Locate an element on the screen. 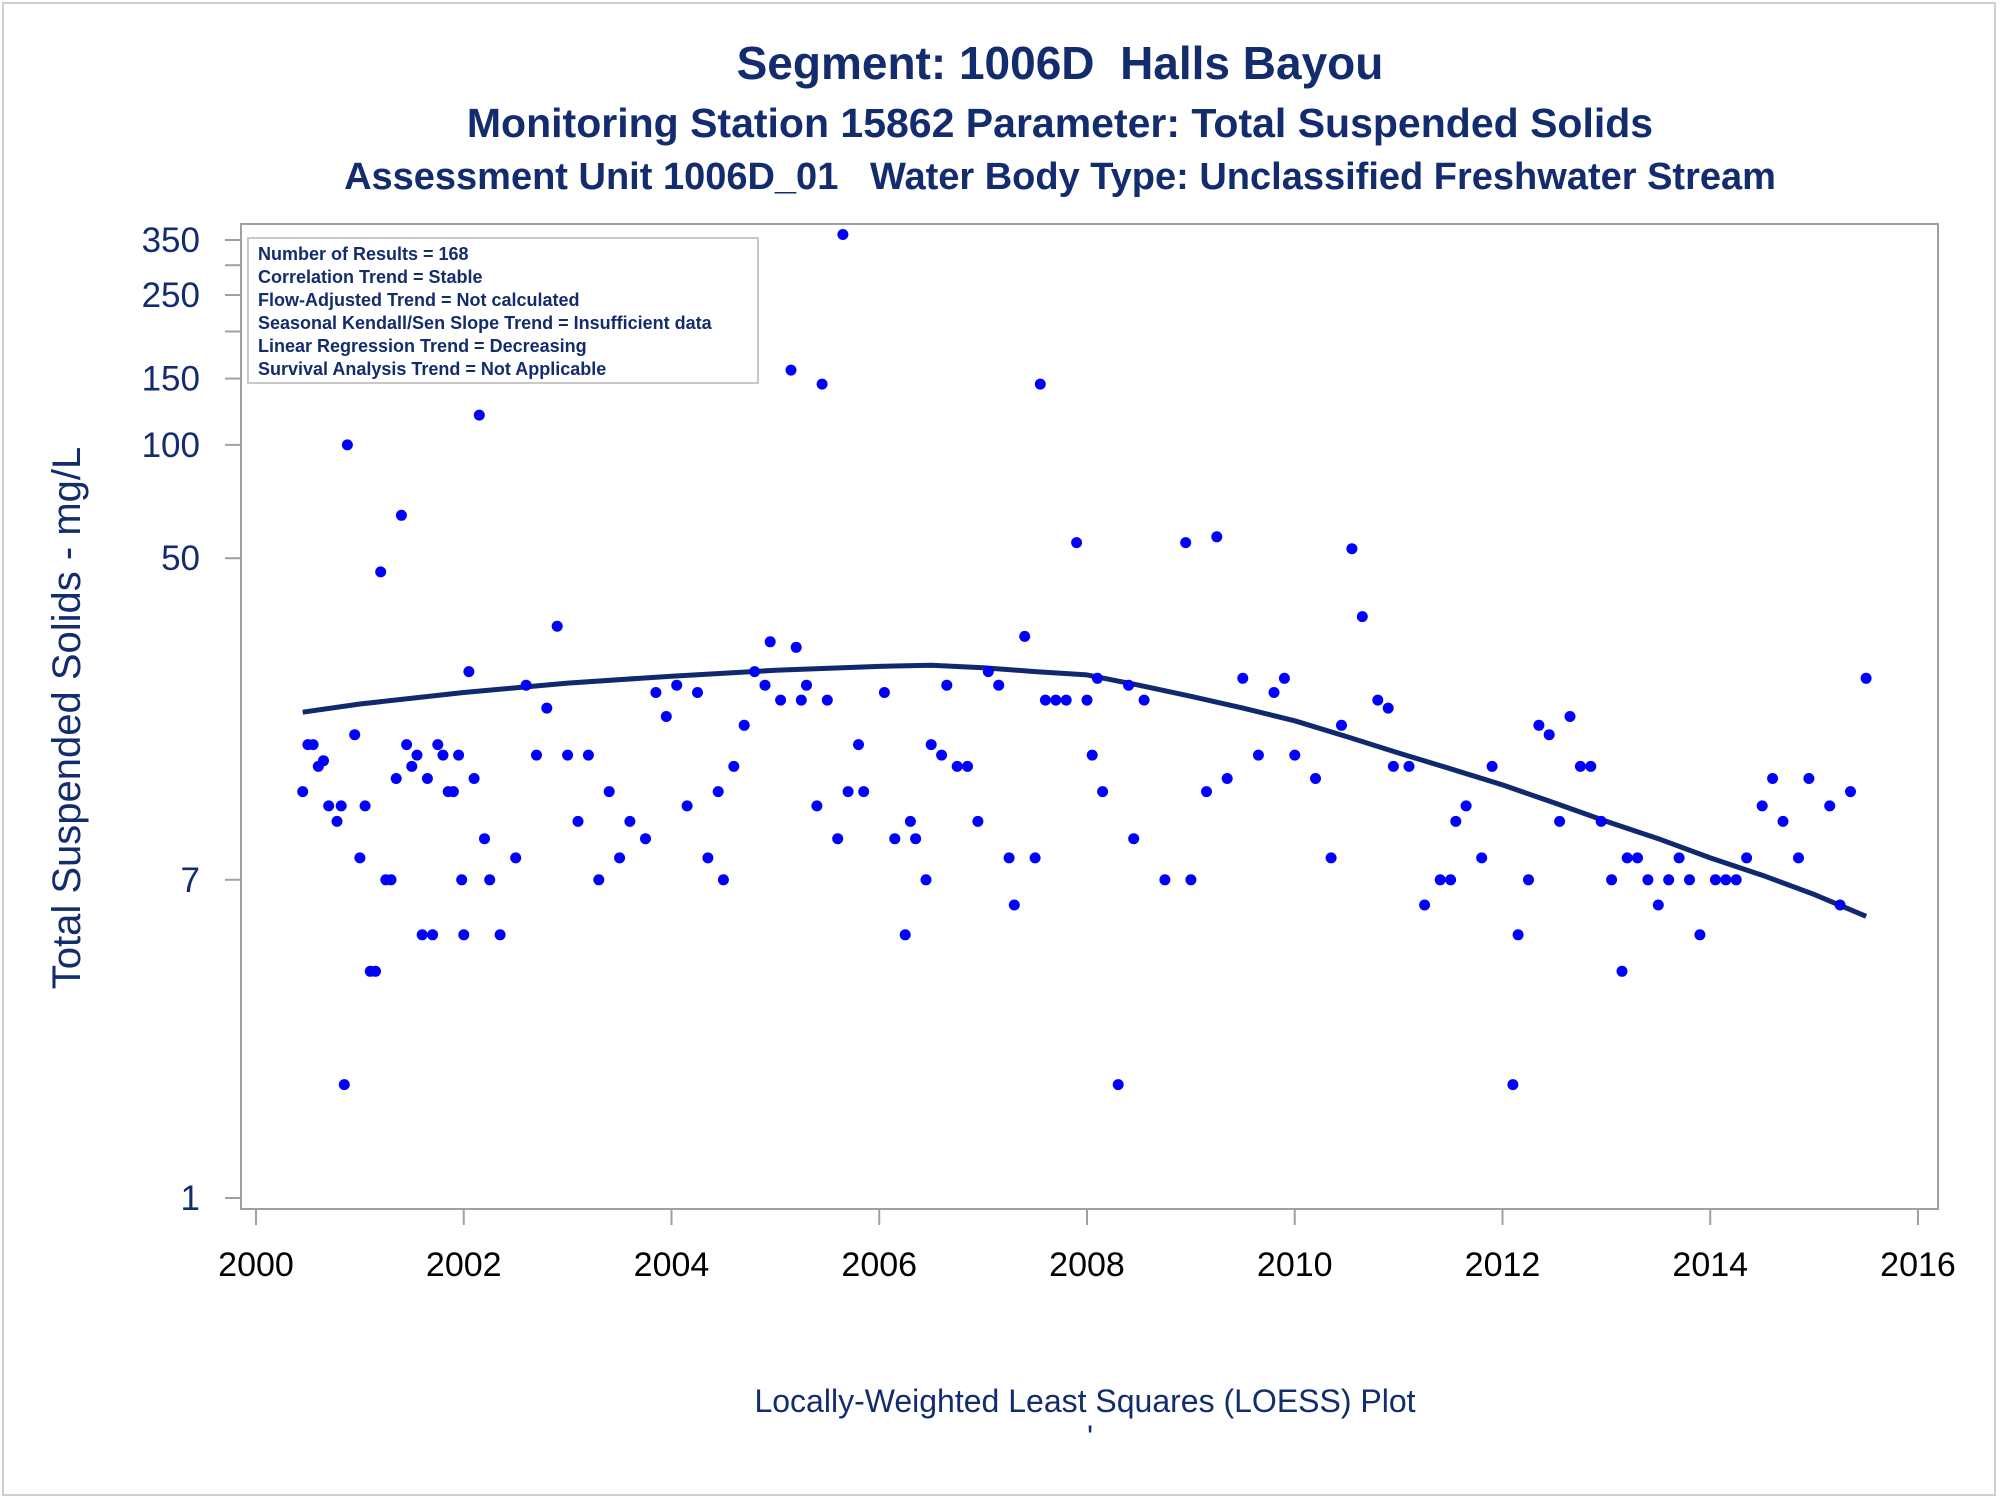  chart-title: Segment: 1006D Halls Bayou is located at coordinates (1060, 63).